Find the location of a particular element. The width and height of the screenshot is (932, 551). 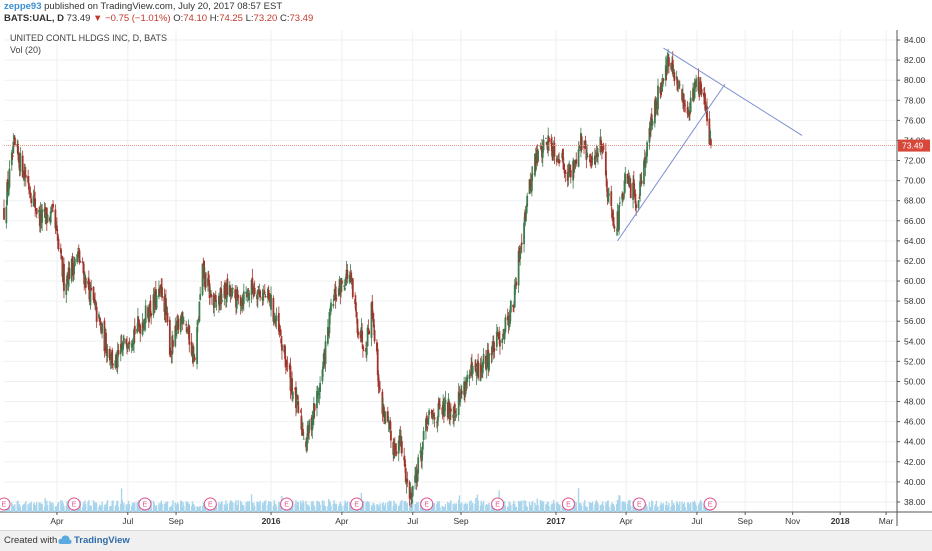

y-tick-label: 64.00 is located at coordinates (915, 241).